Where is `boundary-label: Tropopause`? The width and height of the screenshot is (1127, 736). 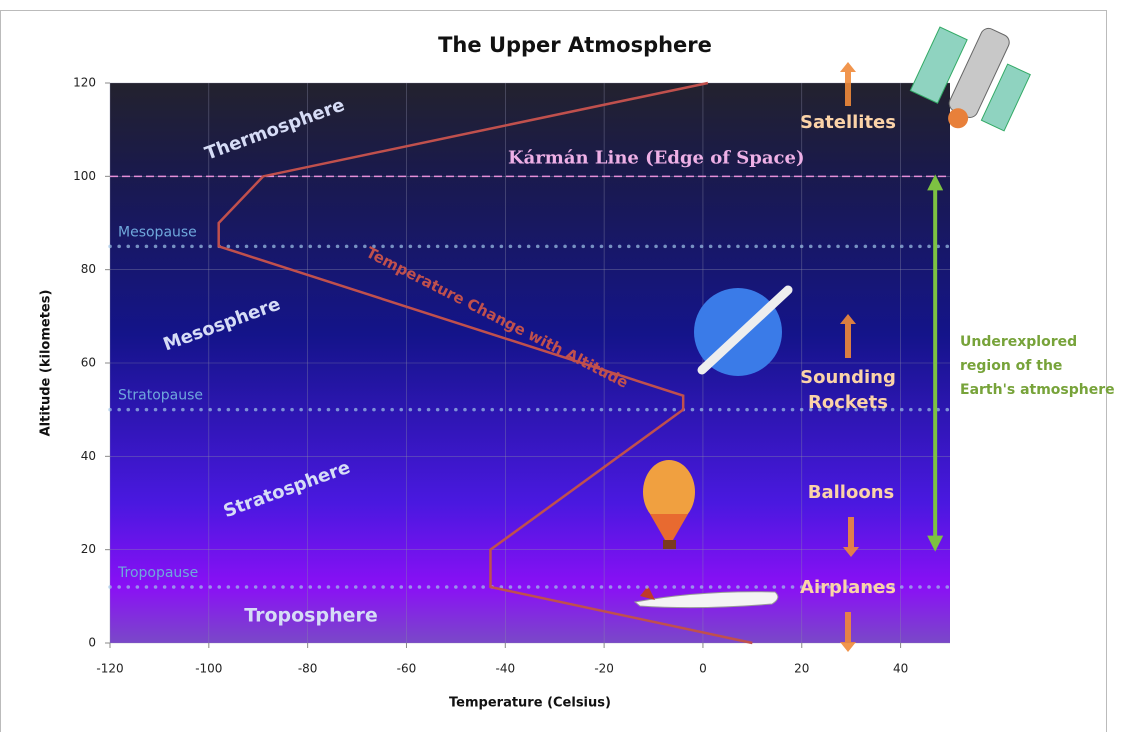 boundary-label: Tropopause is located at coordinates (157, 573).